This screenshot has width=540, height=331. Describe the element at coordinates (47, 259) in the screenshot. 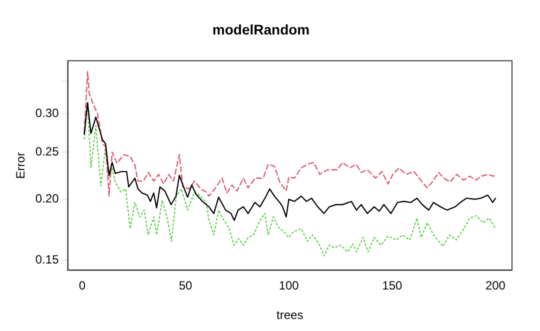

I see `y-tick-label: 0.15` at that location.